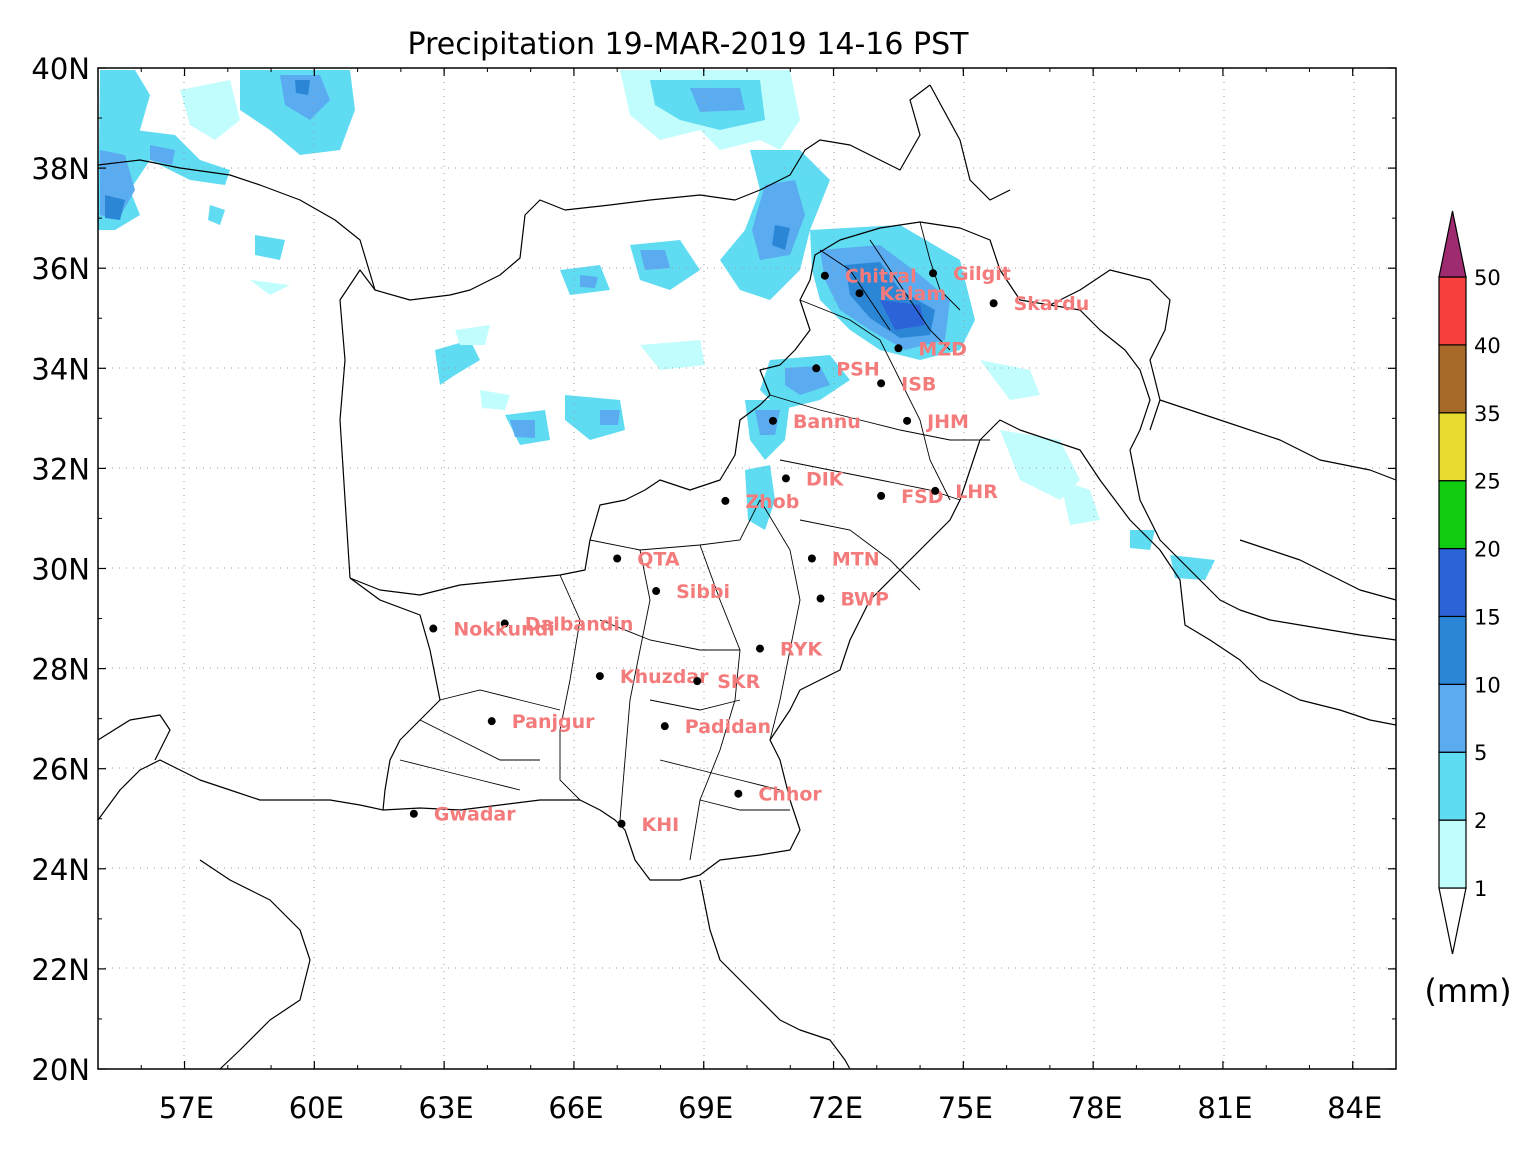 This screenshot has width=1536, height=1152. What do you see at coordinates (60, 770) in the screenshot?
I see `lat-tick-label: 26N` at bounding box center [60, 770].